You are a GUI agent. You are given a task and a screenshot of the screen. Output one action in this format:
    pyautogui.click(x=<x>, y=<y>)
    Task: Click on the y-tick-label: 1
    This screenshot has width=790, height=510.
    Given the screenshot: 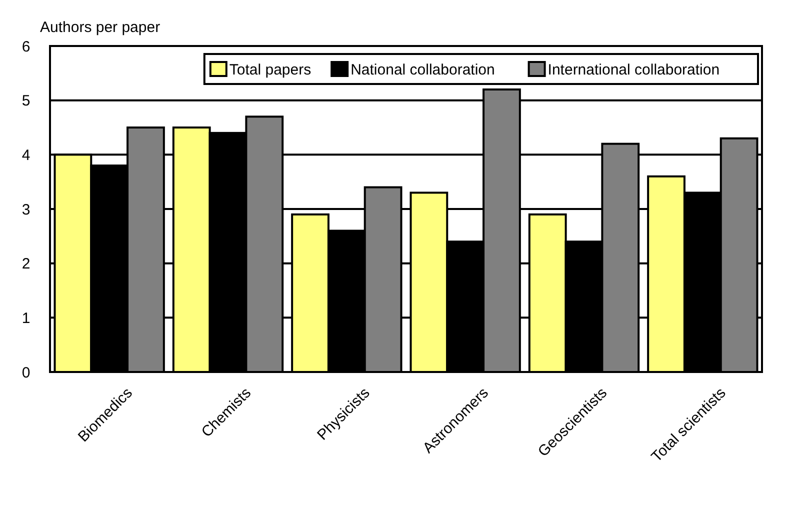 What is the action you would take?
    pyautogui.click(x=26, y=318)
    